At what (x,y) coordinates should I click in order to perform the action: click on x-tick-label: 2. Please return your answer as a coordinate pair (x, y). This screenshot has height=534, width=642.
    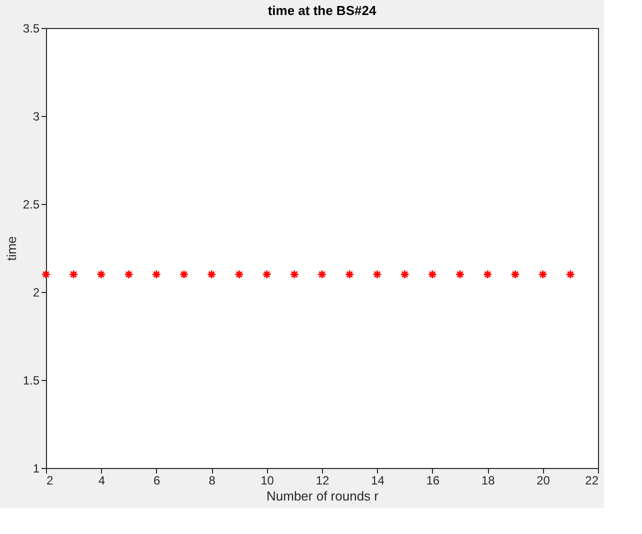
    Looking at the image, I should click on (50, 481).